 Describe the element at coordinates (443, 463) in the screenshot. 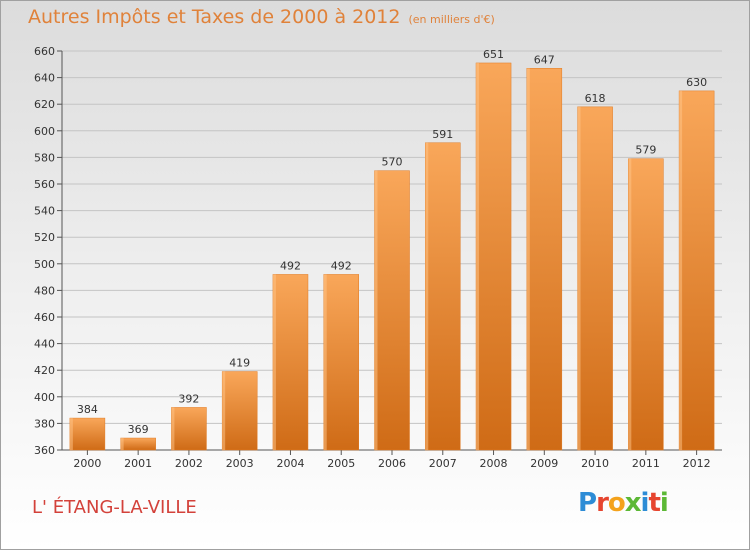

I see `x-tick-label-2007: 2007` at that location.